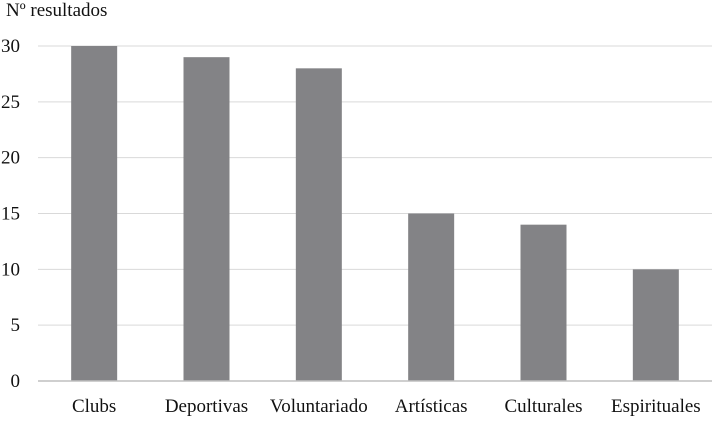 This screenshot has width=714, height=421. What do you see at coordinates (206, 219) in the screenshot?
I see `bar-deportivas` at bounding box center [206, 219].